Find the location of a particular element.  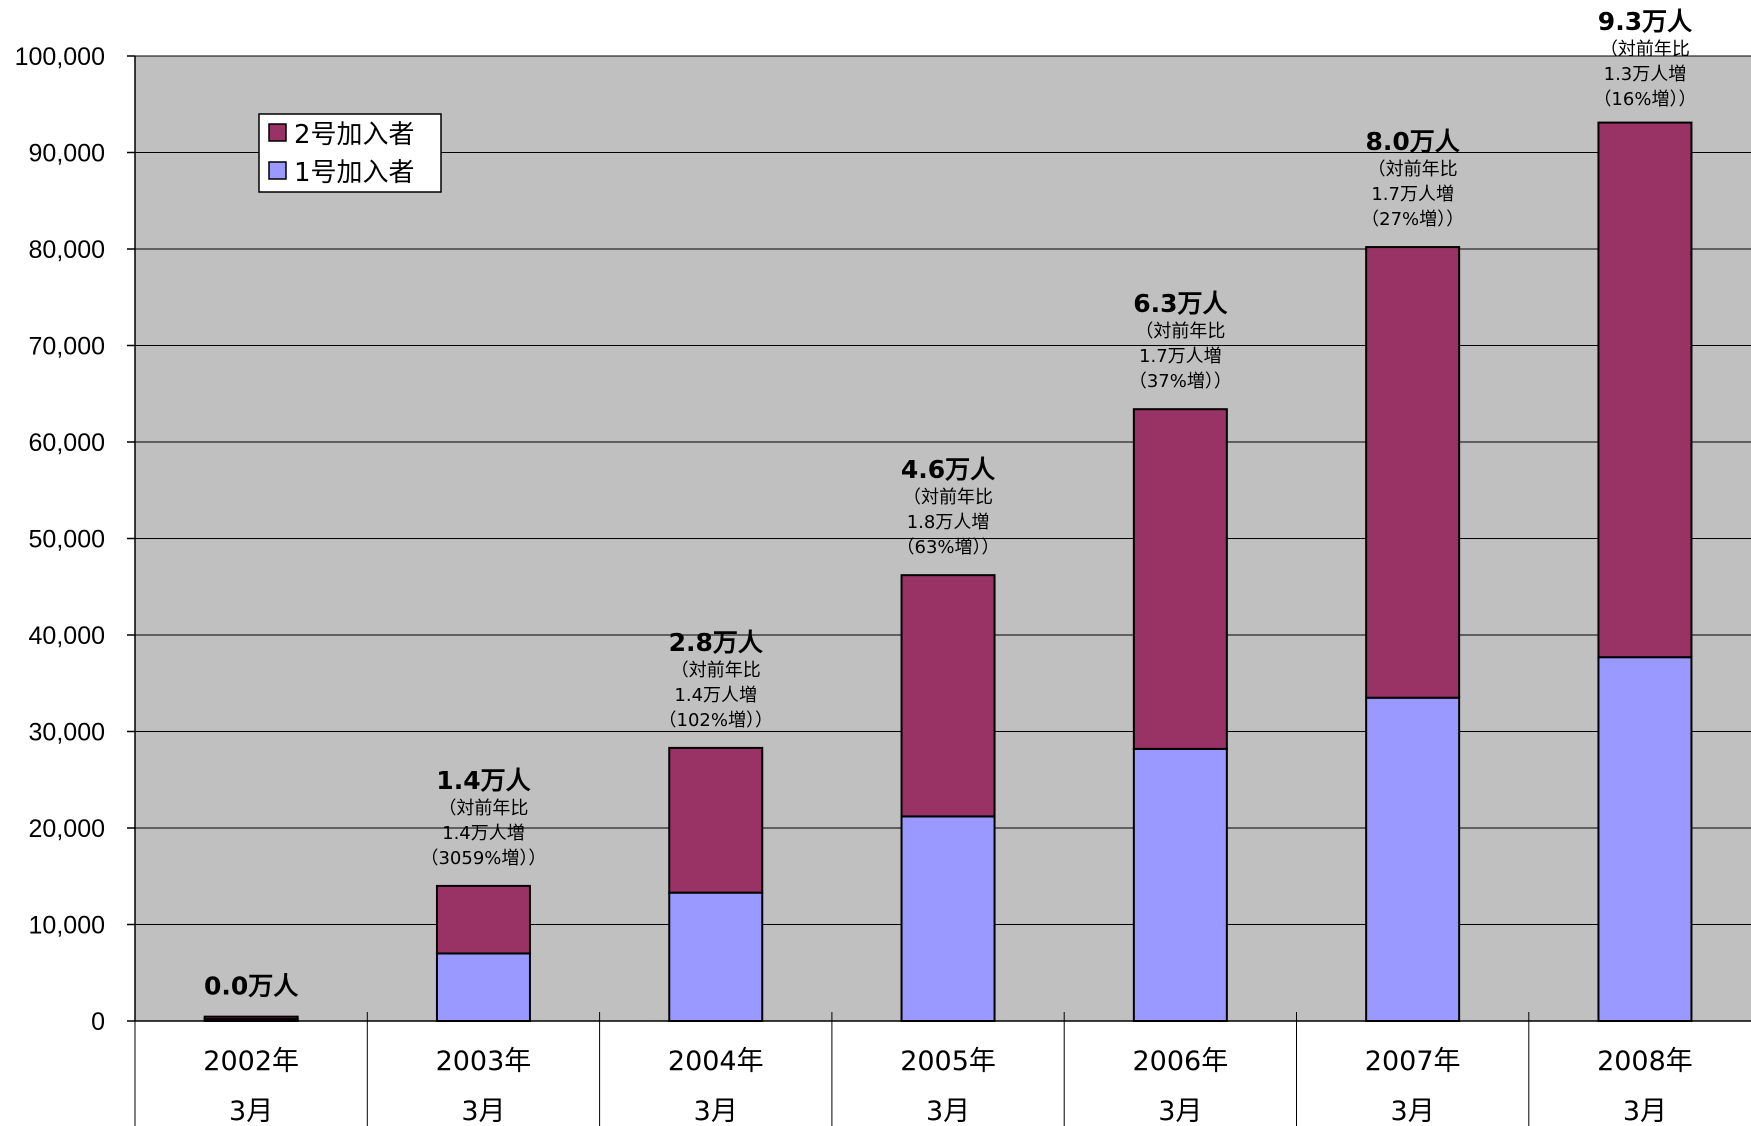

bar-change-label: 1.3万人増 is located at coordinates (1645, 74).